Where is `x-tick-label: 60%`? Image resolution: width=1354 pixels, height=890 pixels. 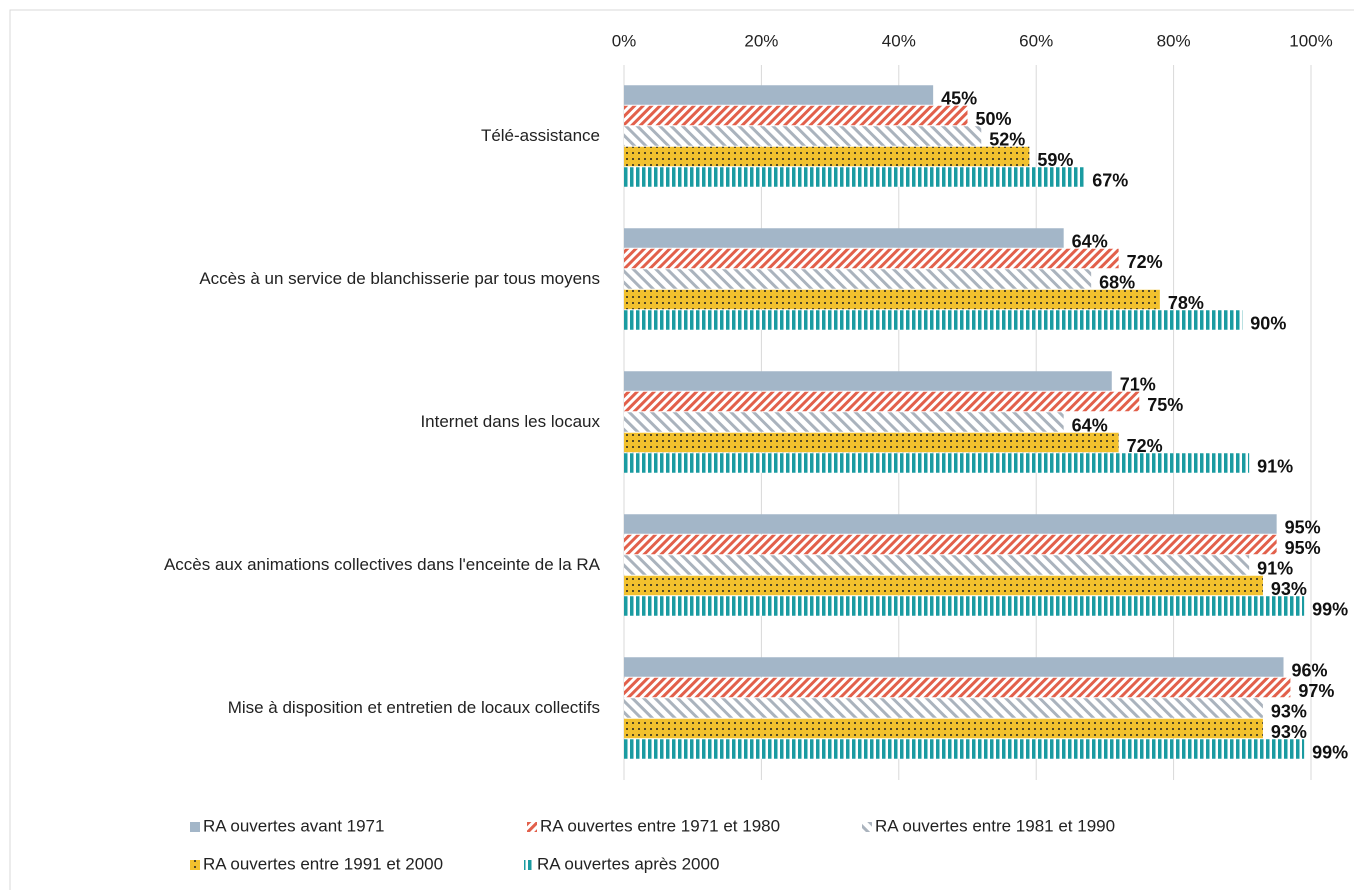 x-tick-label: 60% is located at coordinates (1036, 40).